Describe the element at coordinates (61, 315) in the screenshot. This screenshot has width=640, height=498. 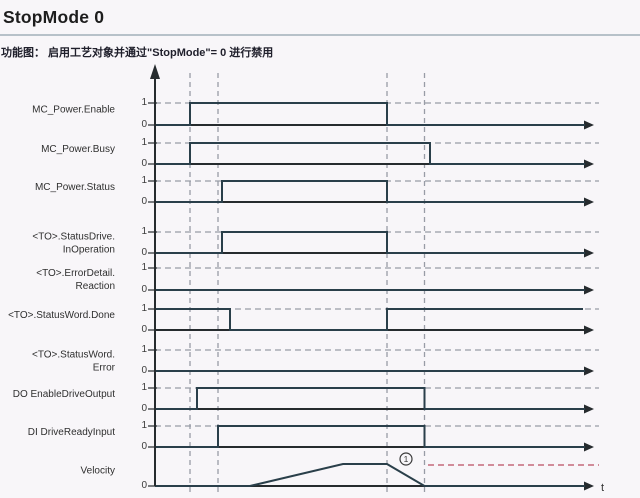
I see `signal-label: <TO>.StatusWord.Done` at that location.